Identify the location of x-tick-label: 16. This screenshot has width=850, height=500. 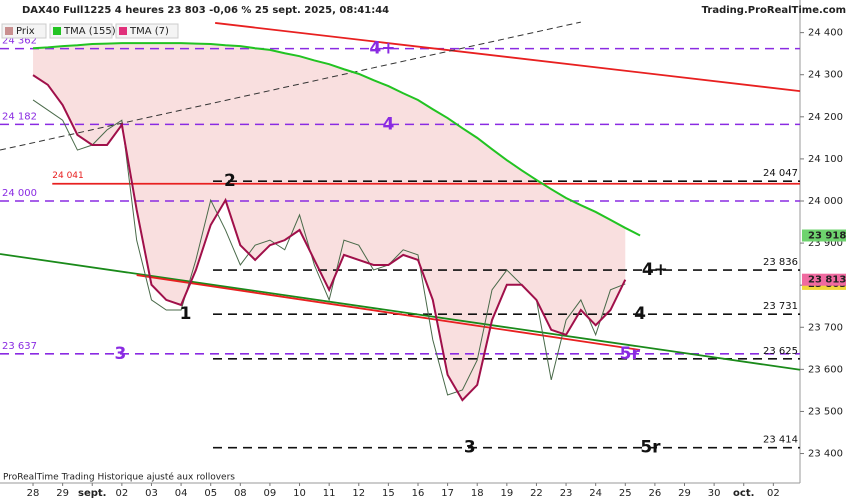
(418, 493).